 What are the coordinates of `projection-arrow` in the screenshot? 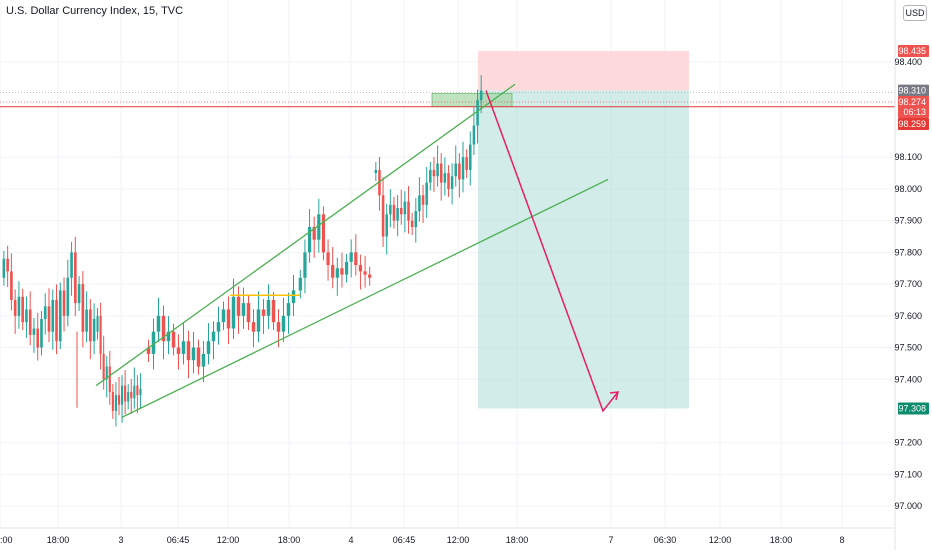 It's located at (552, 251).